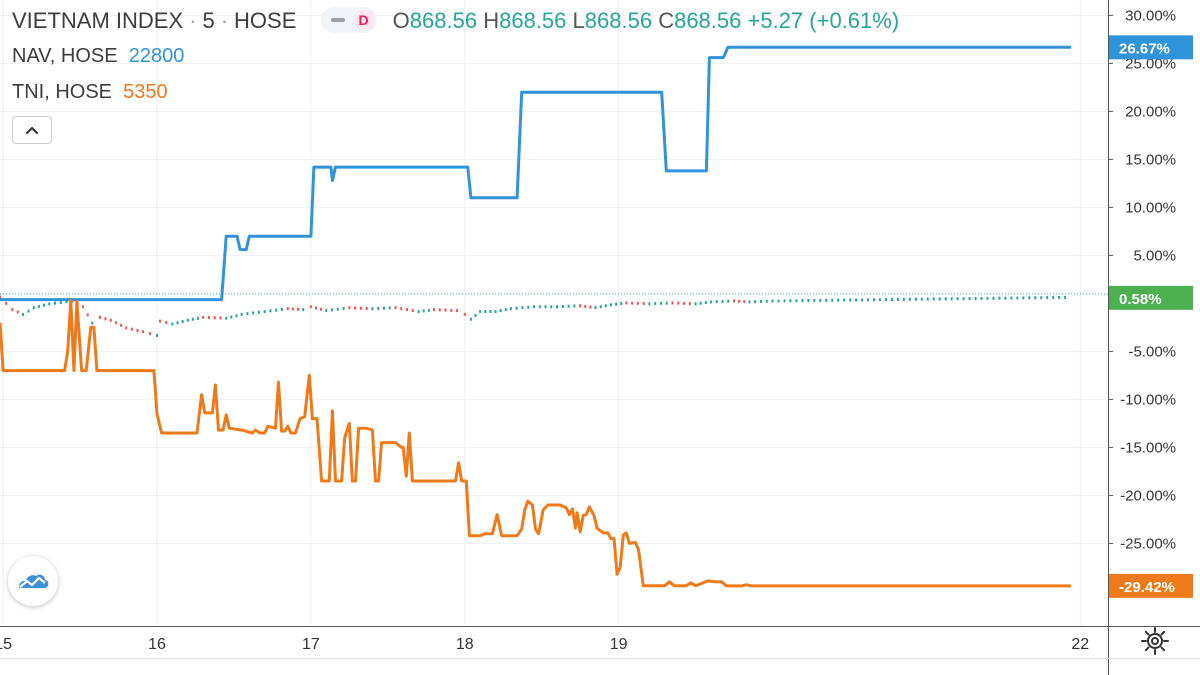 This screenshot has width=1200, height=675. Describe the element at coordinates (337, 20) in the screenshot. I see `minus-icon` at that location.